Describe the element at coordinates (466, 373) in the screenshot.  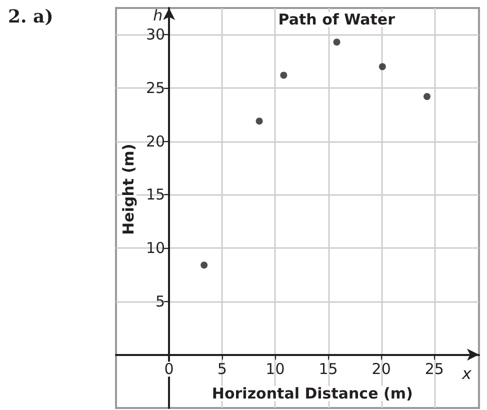
I see `annotation: x` at that location.